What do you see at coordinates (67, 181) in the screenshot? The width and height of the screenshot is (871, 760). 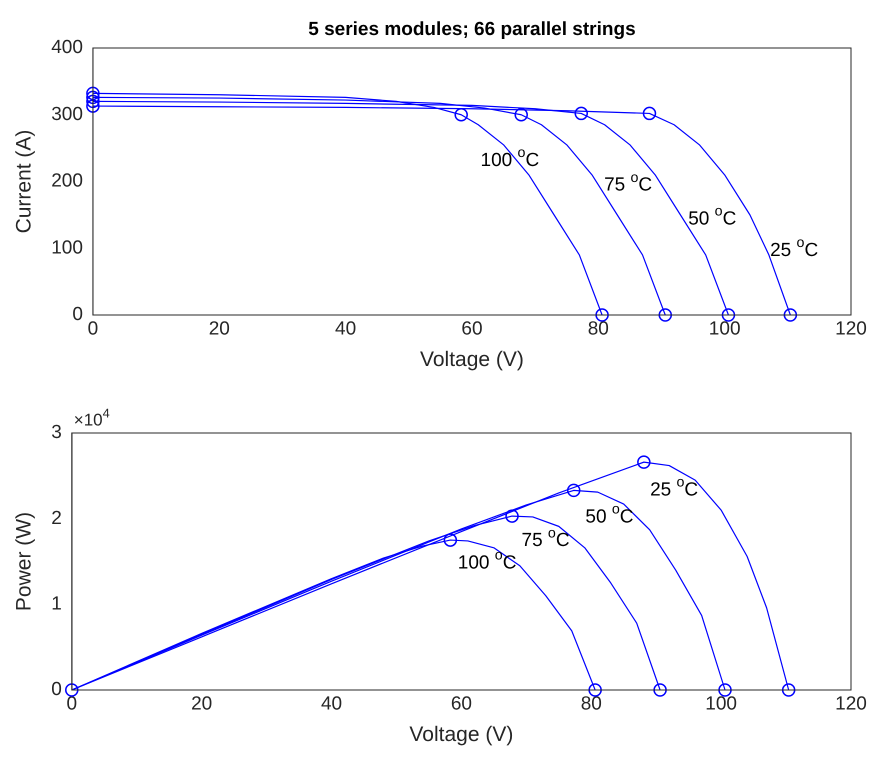 I see `y-tick-label: 200` at bounding box center [67, 181].